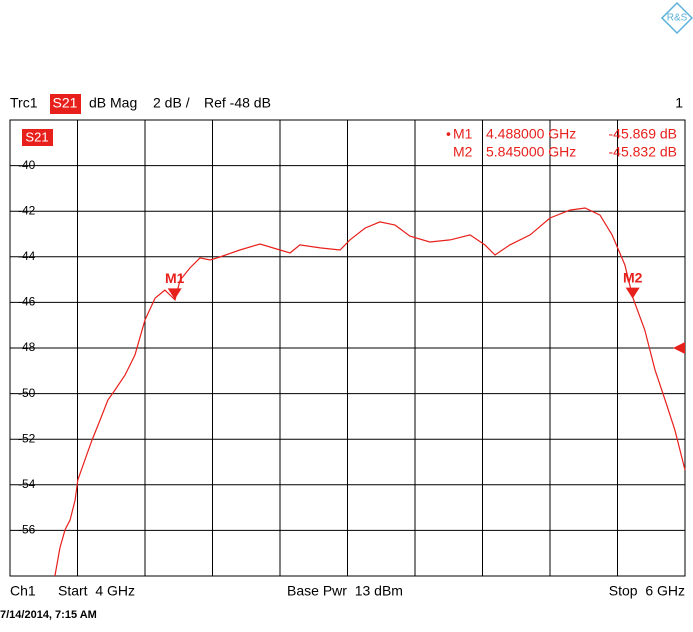  What do you see at coordinates (633, 277) in the screenshot?
I see `marker-label: M2` at bounding box center [633, 277].